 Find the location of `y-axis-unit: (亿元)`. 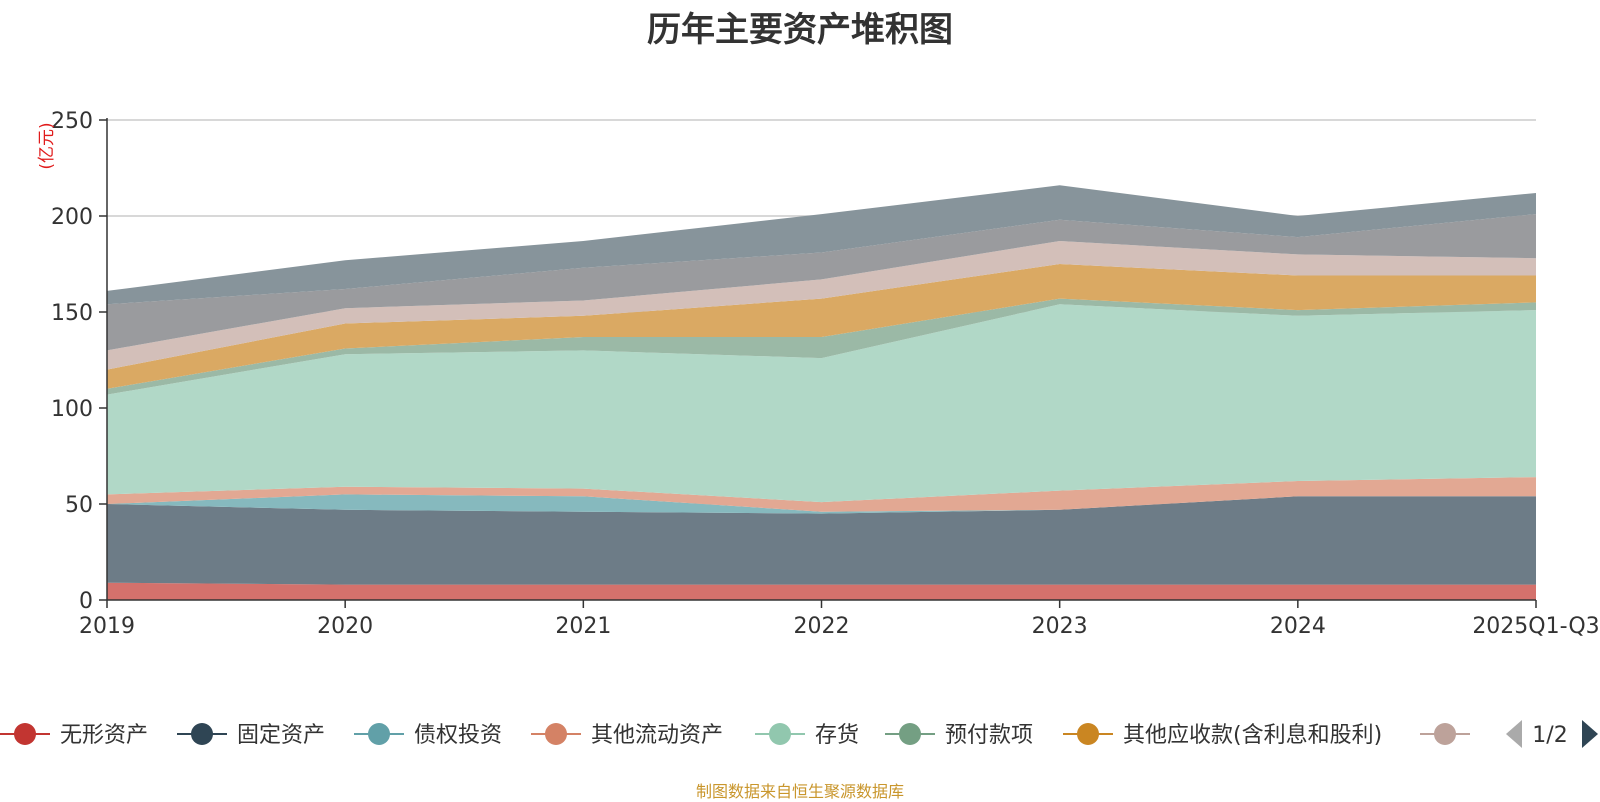

y-axis-unit: (亿元) is located at coordinates (47, 145).